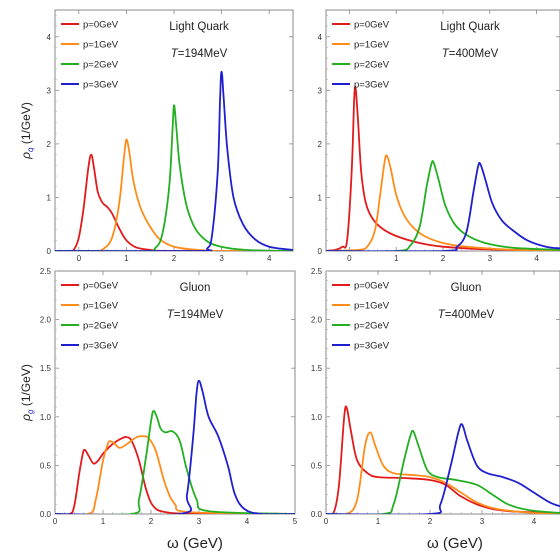  What do you see at coordinates (466, 301) in the screenshot?
I see `annotation: Gluon T=400MeV` at bounding box center [466, 301].